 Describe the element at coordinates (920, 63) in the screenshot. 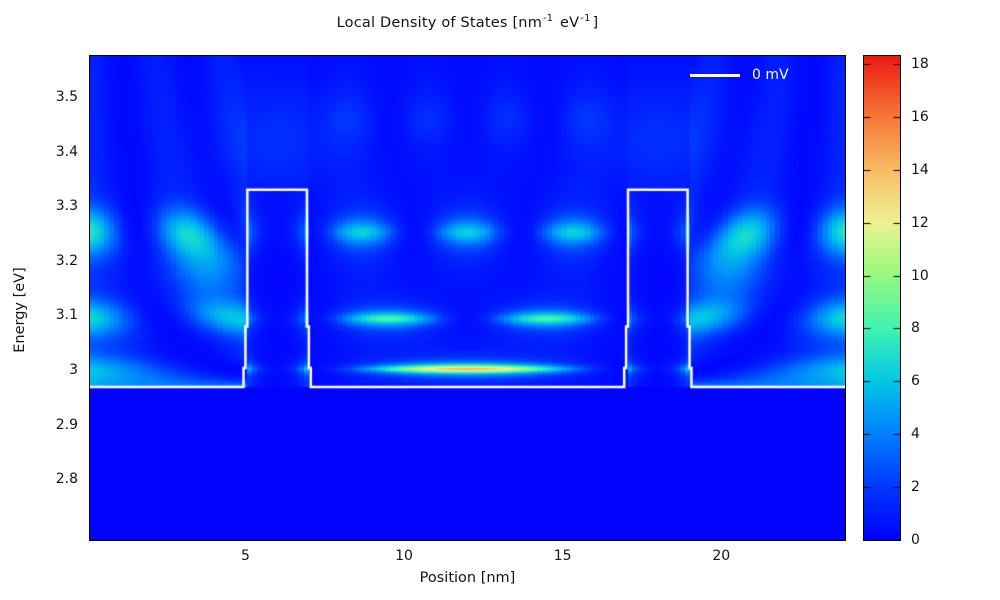

I see `colorbar-tick-label: 18` at that location.